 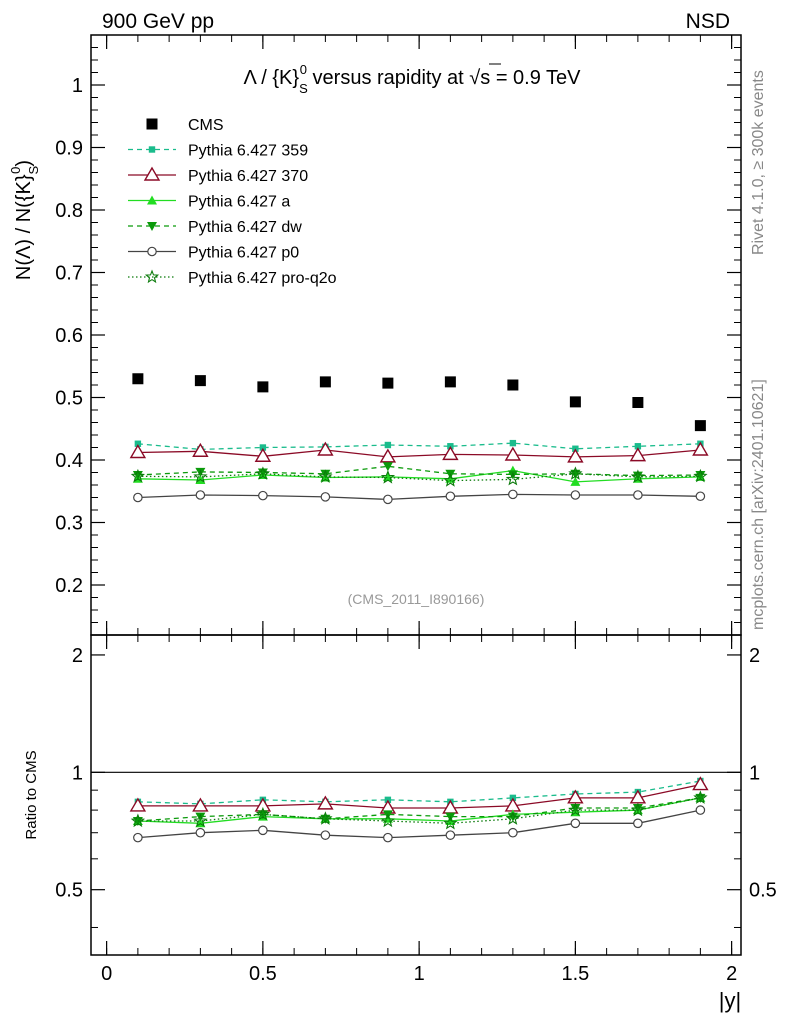 I want to click on ratio-tick-label-left: 2, so click(x=77, y=656).